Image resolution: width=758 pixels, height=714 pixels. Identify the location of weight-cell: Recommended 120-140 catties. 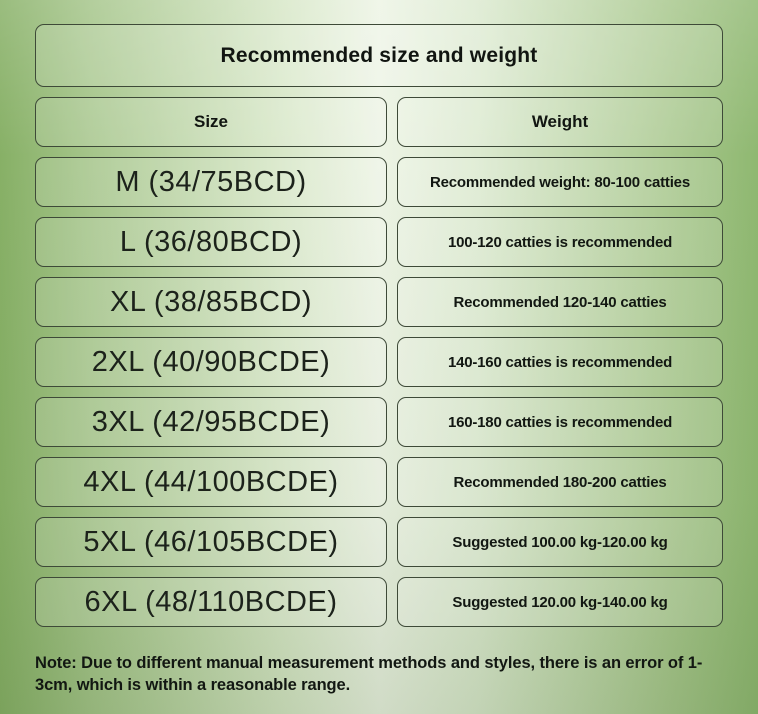
(560, 302).